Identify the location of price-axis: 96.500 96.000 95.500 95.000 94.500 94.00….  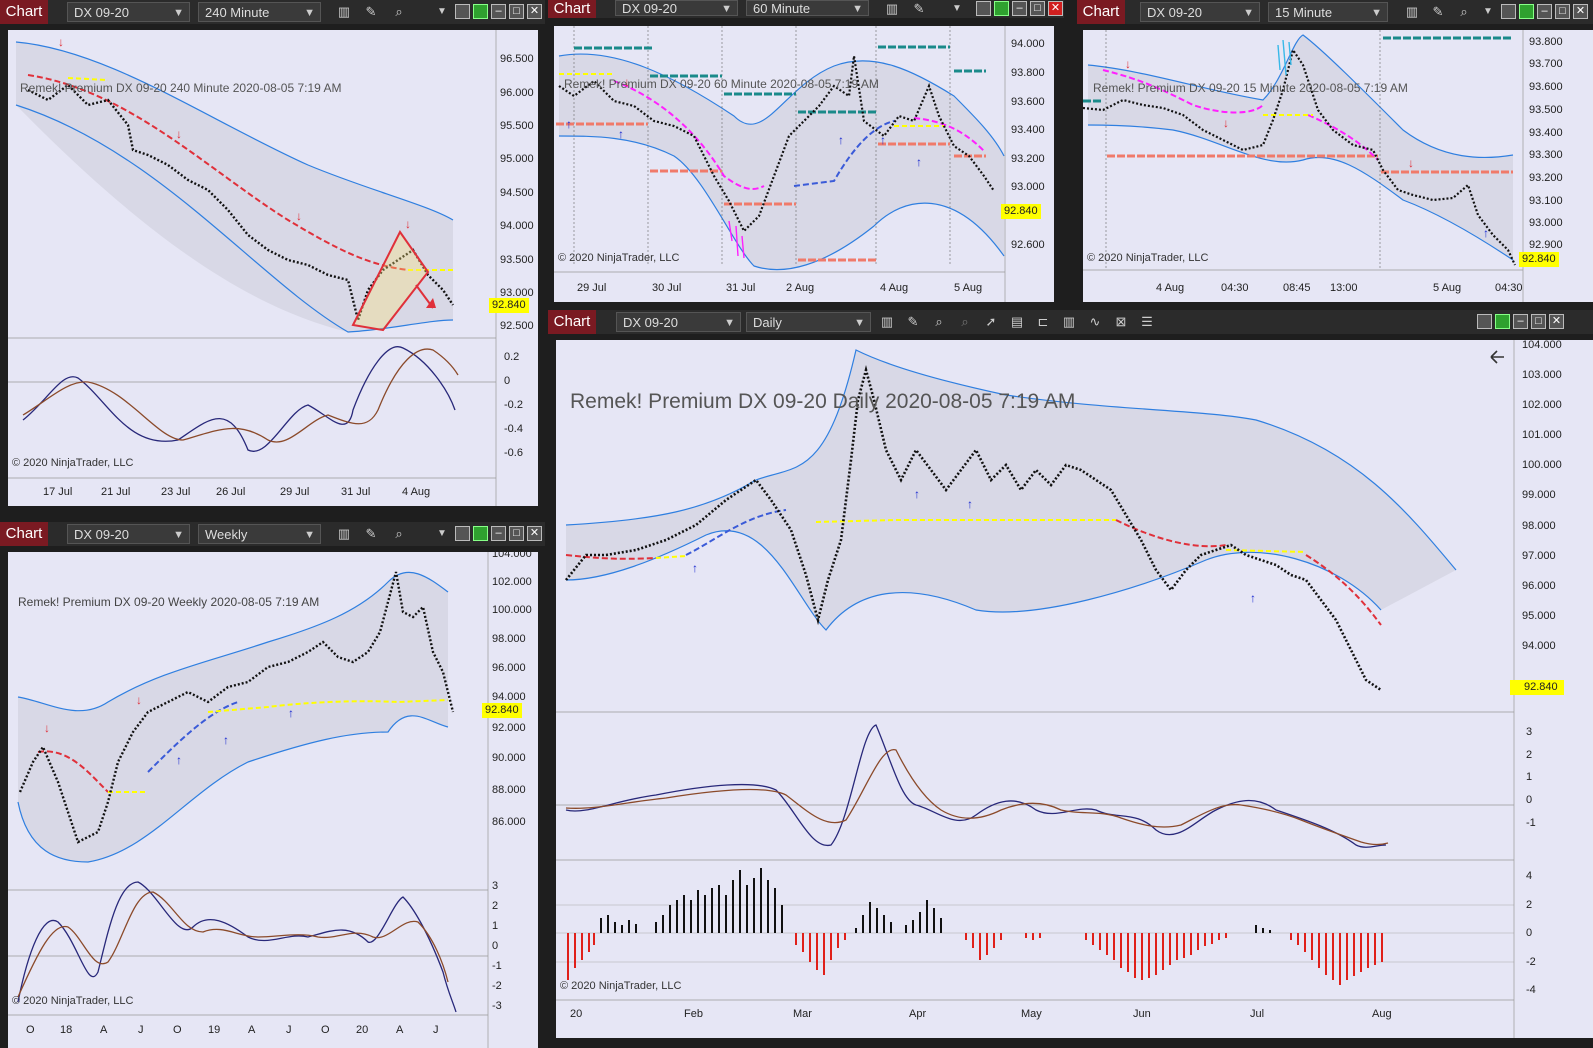
(513, 268).